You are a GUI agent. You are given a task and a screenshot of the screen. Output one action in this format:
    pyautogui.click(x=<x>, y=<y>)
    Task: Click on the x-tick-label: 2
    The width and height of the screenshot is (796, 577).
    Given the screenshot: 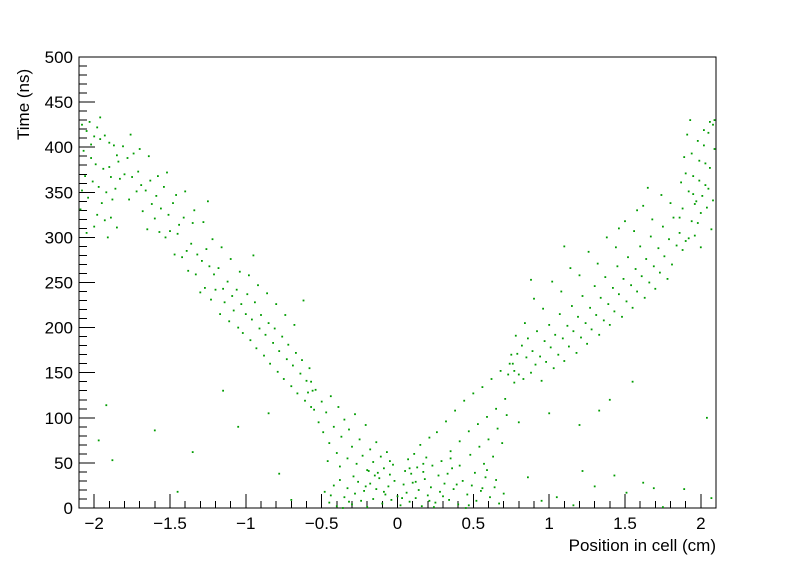 What is the action you would take?
    pyautogui.click(x=700, y=523)
    